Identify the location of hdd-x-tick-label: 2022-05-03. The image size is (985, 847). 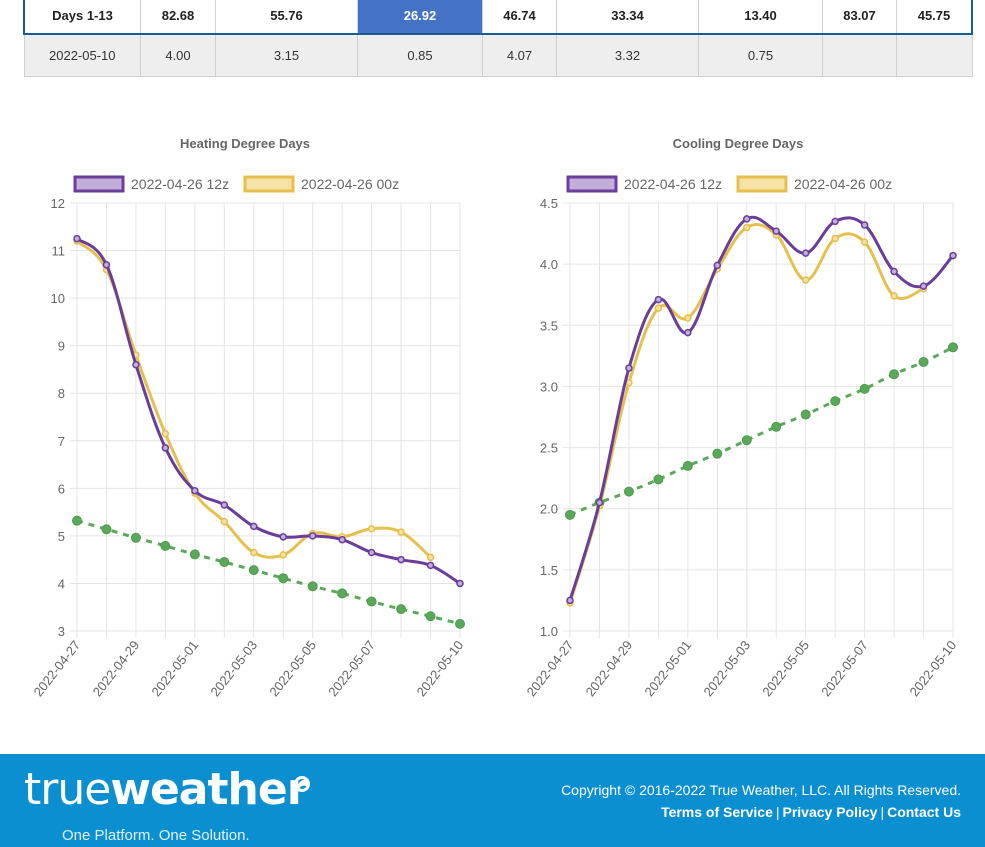
(233, 669).